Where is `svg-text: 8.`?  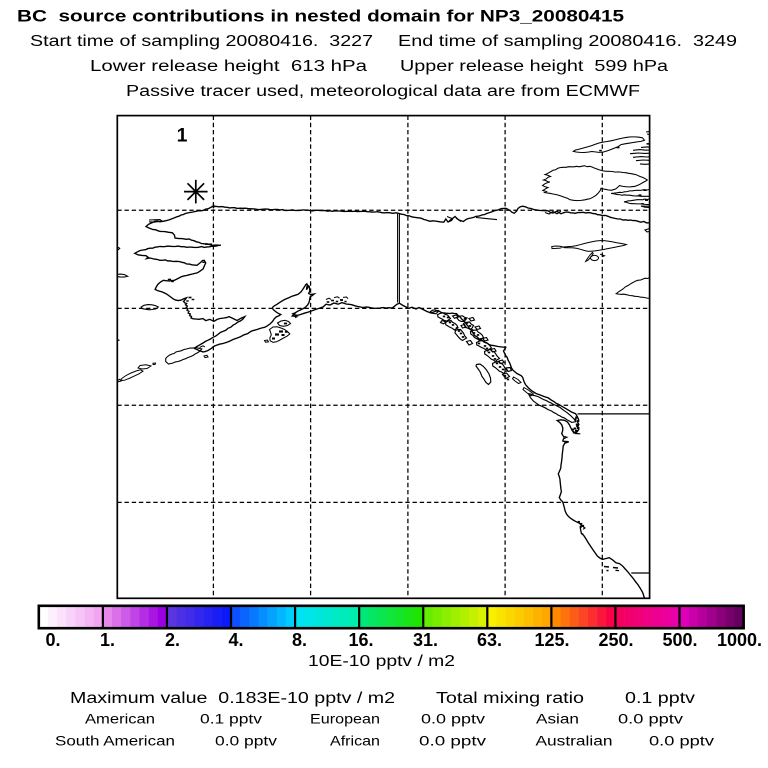 svg-text: 8. is located at coordinates (299, 640).